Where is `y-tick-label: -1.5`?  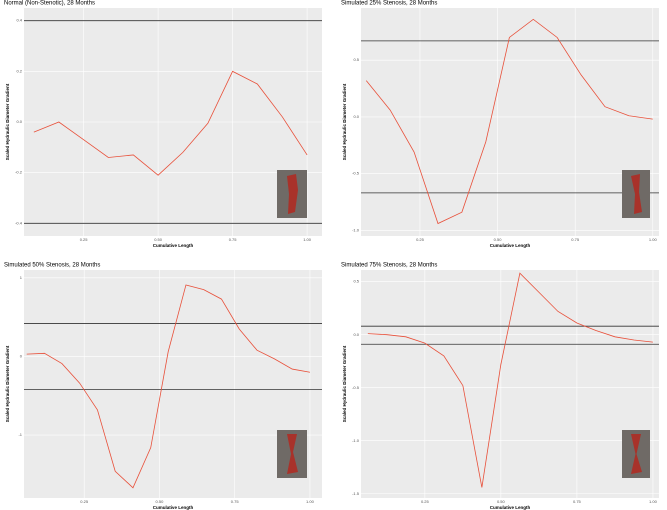 y-tick-label: -1.5 is located at coordinates (356, 493).